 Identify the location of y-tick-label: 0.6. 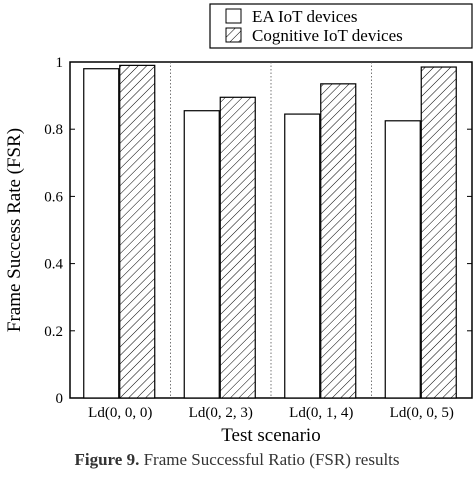
(53, 197).